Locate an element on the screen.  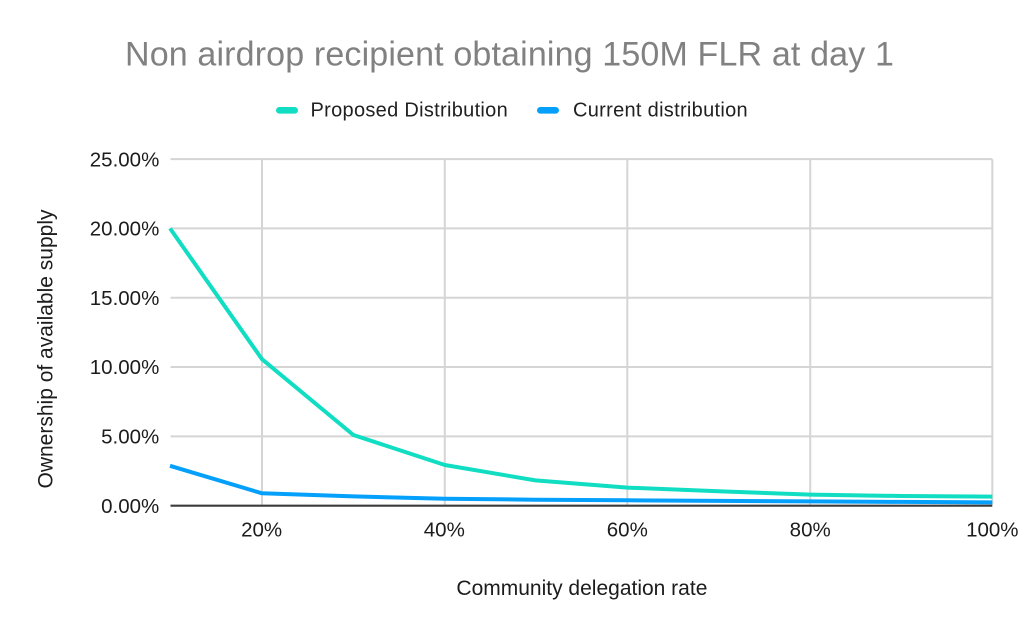
svg-text: 100% is located at coordinates (992, 529).